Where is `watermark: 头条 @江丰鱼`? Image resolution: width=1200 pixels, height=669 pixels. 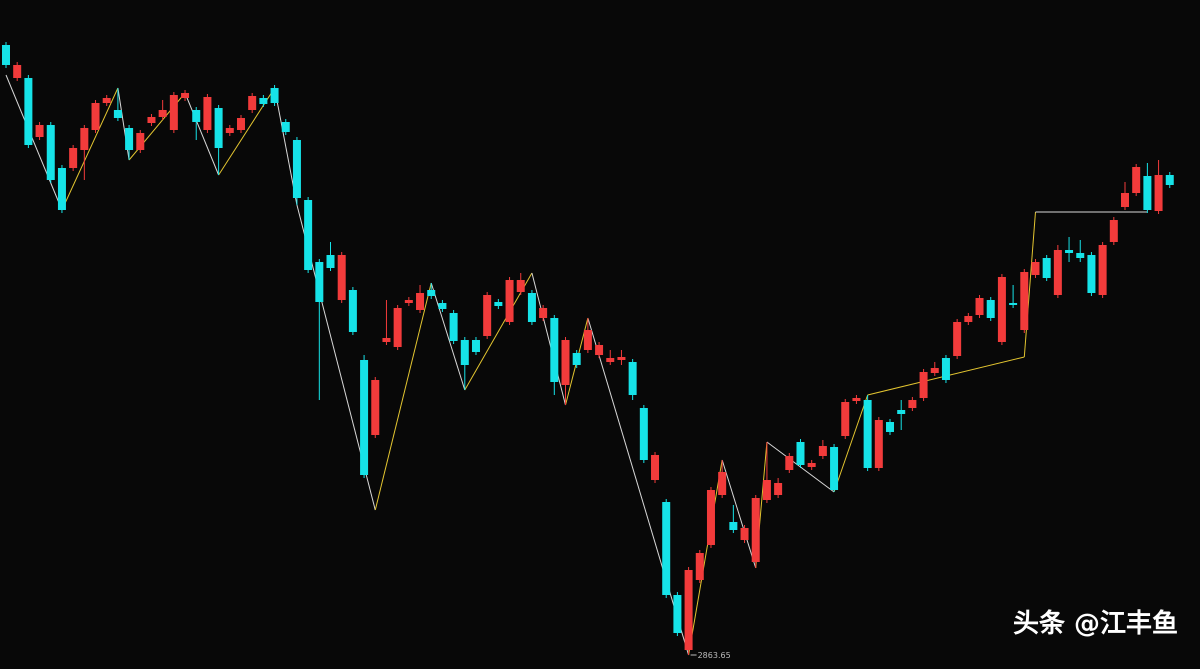 watermark: 头条 @江丰鱼 is located at coordinates (1095, 624).